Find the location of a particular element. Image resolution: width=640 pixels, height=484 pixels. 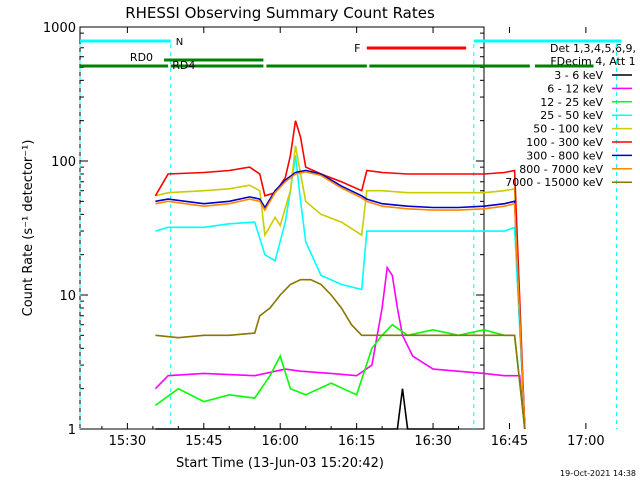

legend-label: 800 - 7000 keV is located at coordinates (561, 169).